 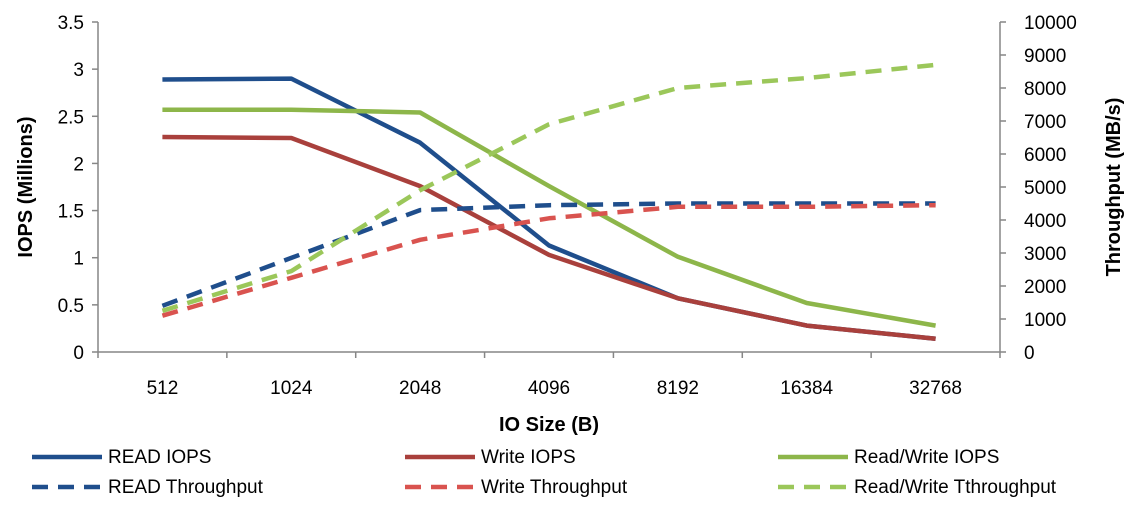 I want to click on left-tick-label: 0.5, so click(x=71, y=306).